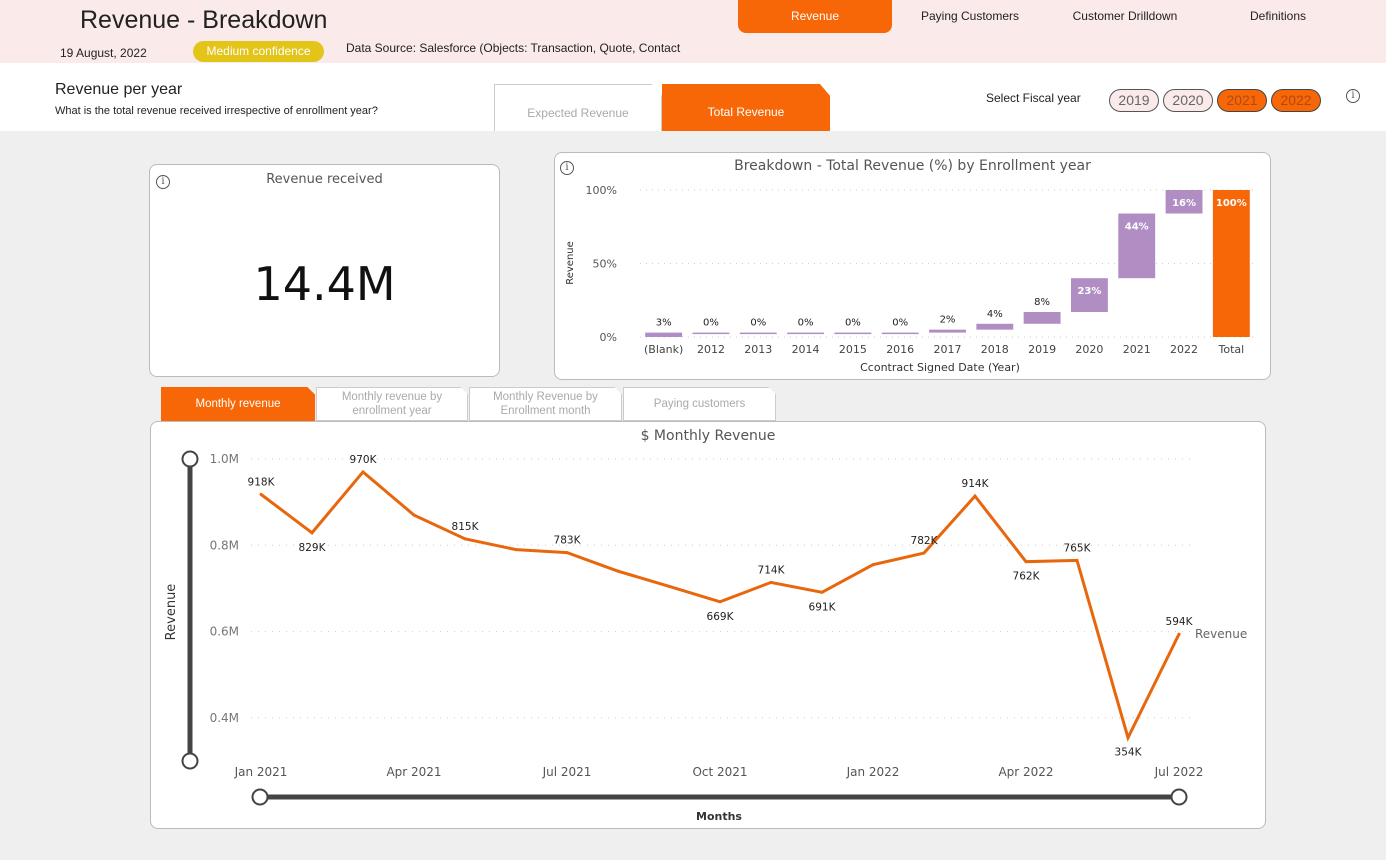  Describe the element at coordinates (721, 617) in the screenshot. I see `data-label: 669K` at that location.